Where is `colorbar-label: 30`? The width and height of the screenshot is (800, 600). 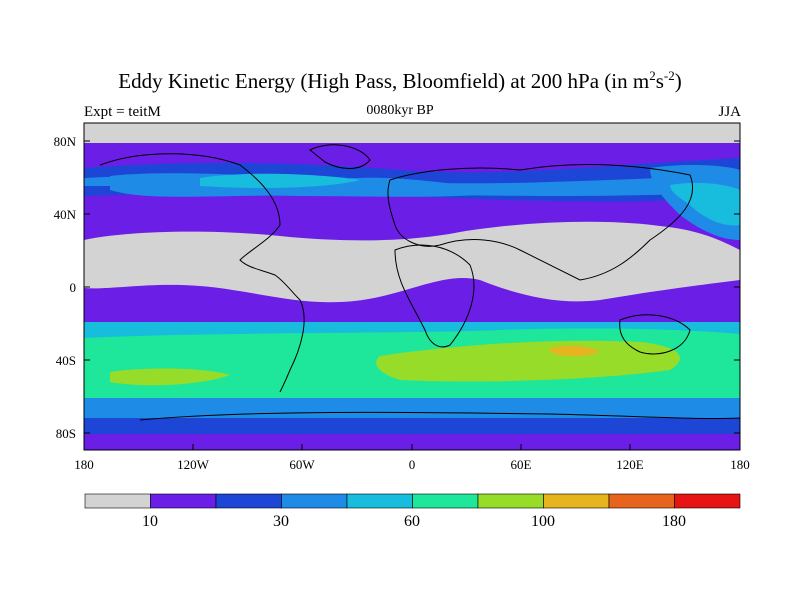
colorbar-label: 30 is located at coordinates (281, 521).